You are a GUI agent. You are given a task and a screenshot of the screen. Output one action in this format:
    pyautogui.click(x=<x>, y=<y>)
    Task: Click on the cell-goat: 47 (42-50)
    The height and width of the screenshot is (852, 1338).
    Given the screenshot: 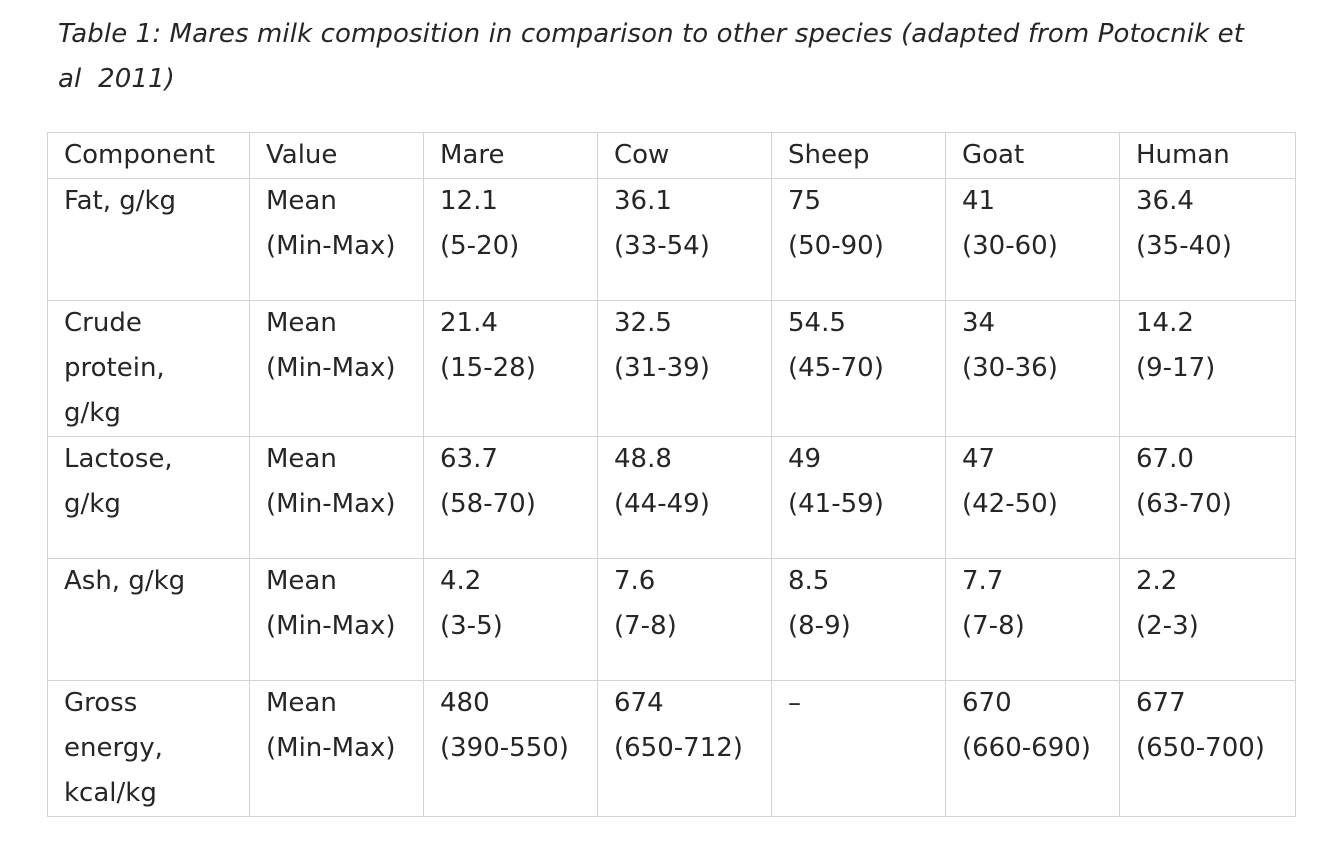 What is the action you would take?
    pyautogui.click(x=1032, y=497)
    